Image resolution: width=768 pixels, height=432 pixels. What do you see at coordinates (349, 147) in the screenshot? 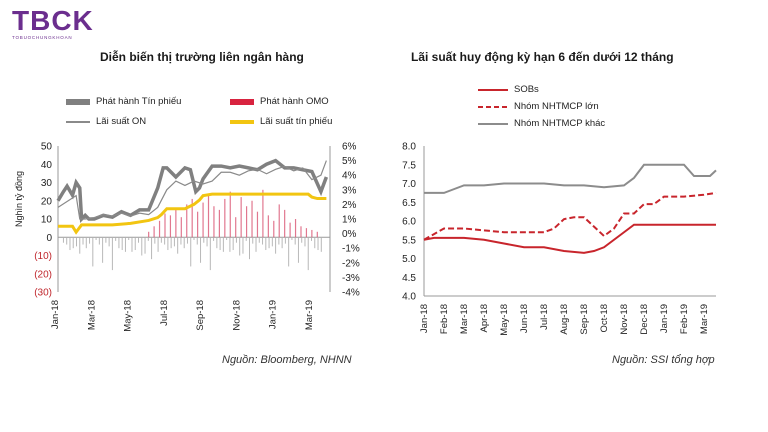
I see `right-tick-label: 6%` at bounding box center [349, 147].